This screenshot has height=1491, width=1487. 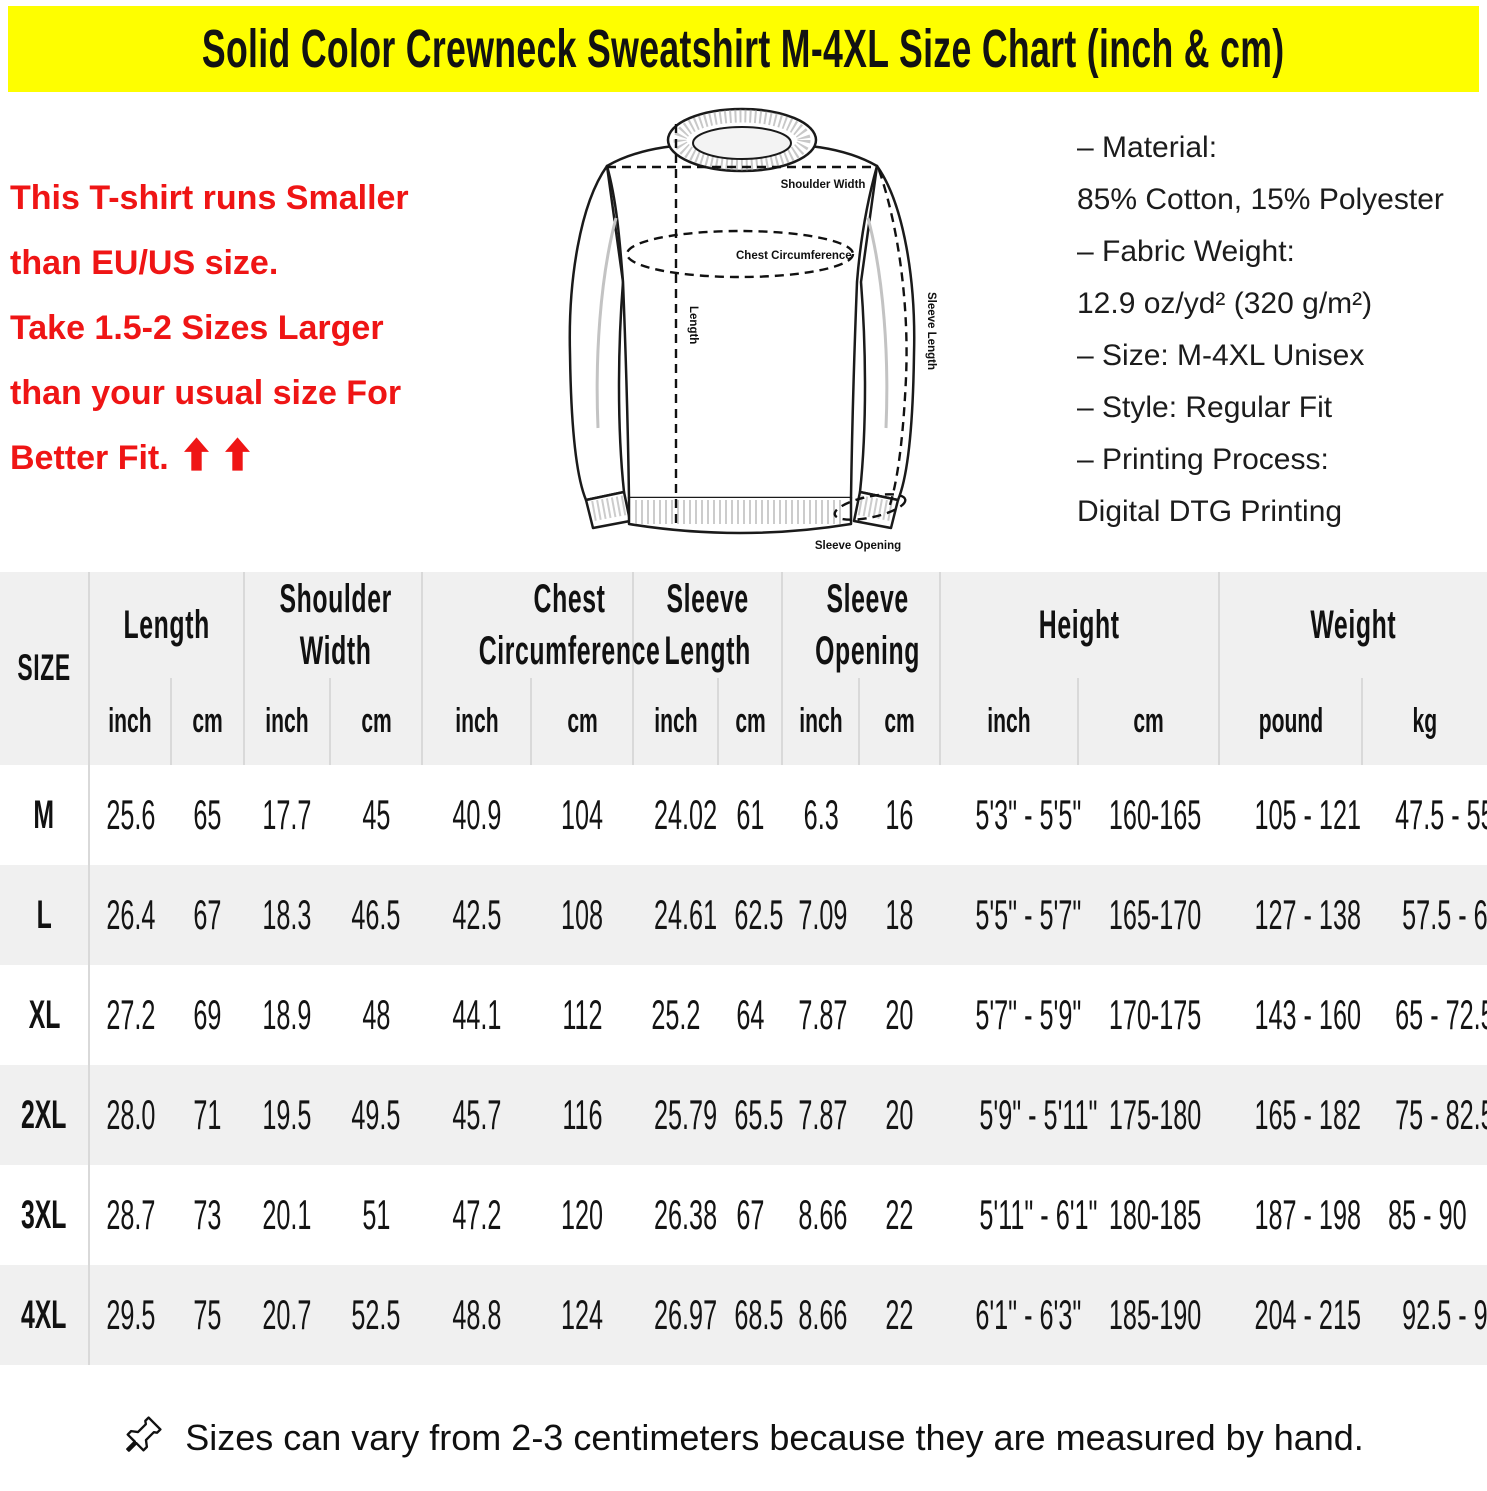 What do you see at coordinates (131, 1114) in the screenshot?
I see `cell-value: 28.0` at bounding box center [131, 1114].